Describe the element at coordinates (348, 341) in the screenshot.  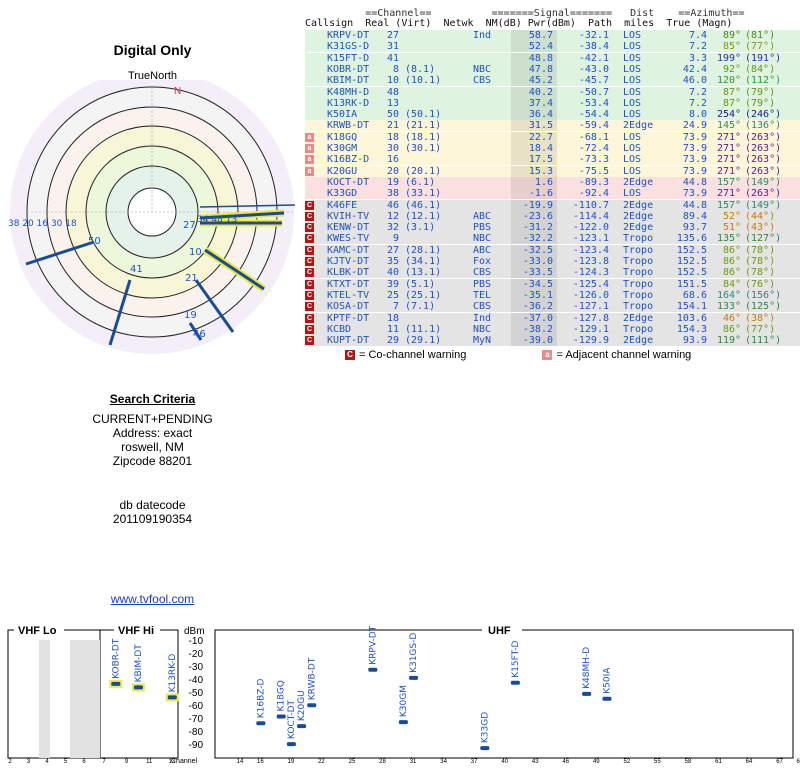
I see `cell-callsign: KUPT-DT` at that location.